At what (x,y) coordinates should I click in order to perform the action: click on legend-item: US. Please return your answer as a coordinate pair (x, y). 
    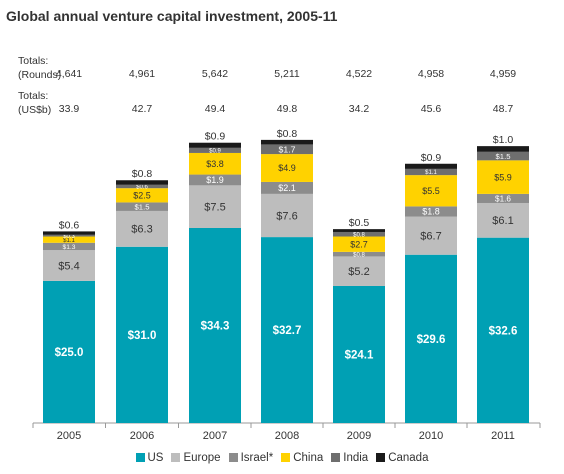
    Looking at the image, I should click on (149, 458).